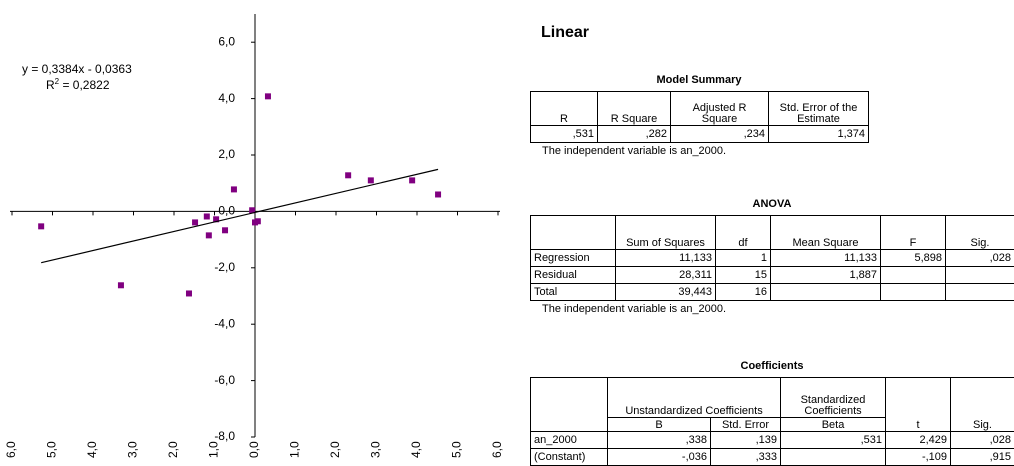 This screenshot has width=1014, height=466. What do you see at coordinates (224, 380) in the screenshot?
I see `y-tick-label: -6,0` at bounding box center [224, 380].